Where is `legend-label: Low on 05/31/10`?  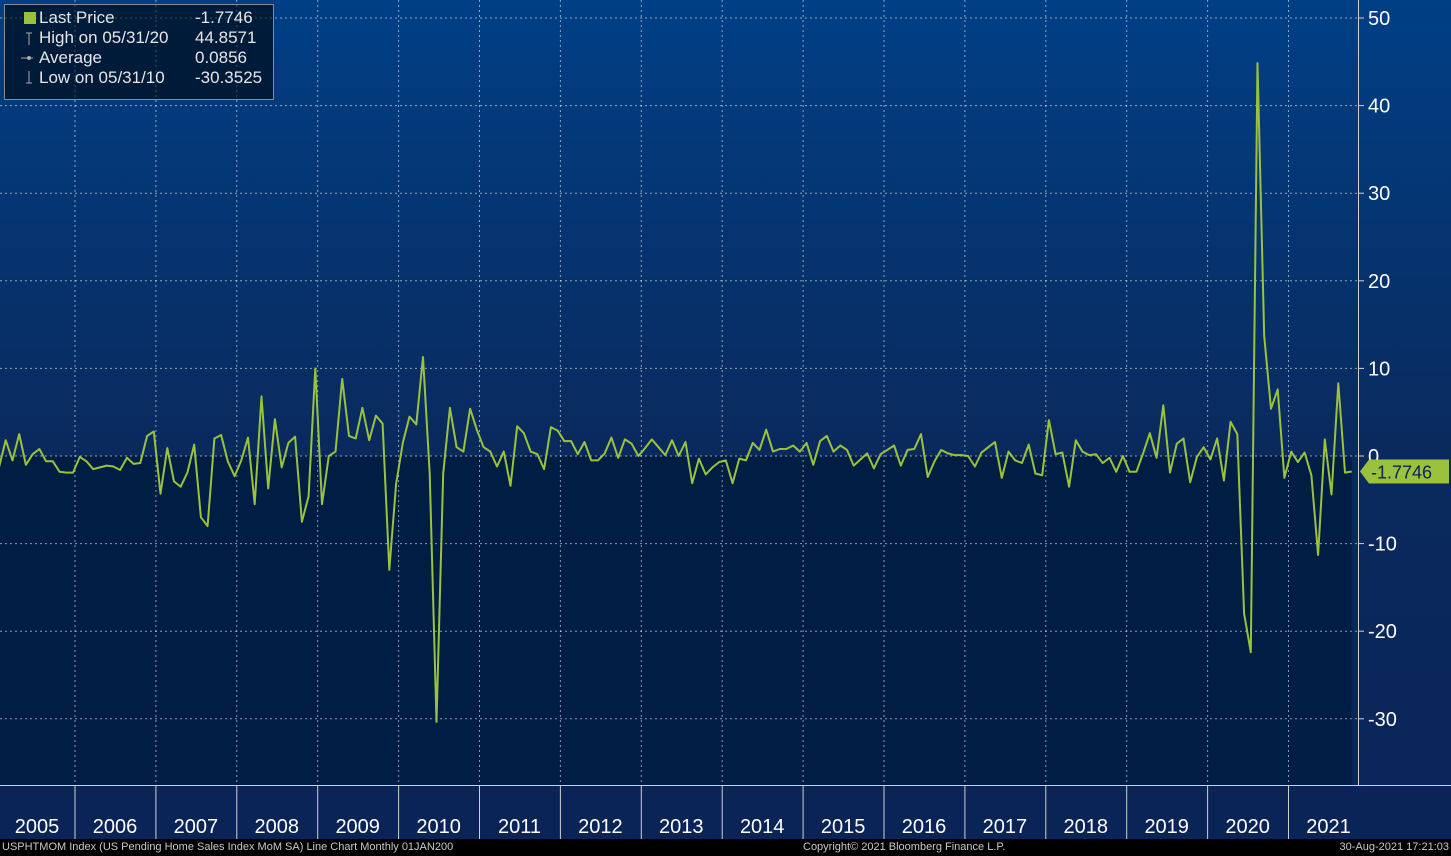
legend-label: Low on 05/31/10 is located at coordinates (102, 77).